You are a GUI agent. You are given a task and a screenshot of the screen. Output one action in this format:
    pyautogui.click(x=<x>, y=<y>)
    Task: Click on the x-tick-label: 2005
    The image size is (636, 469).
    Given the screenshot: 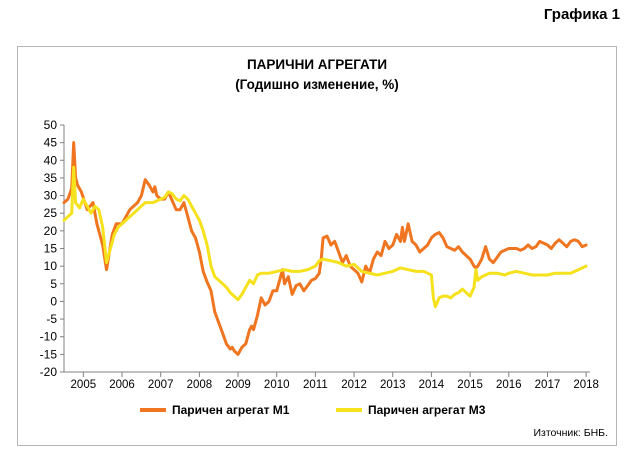 What is the action you would take?
    pyautogui.click(x=84, y=385)
    